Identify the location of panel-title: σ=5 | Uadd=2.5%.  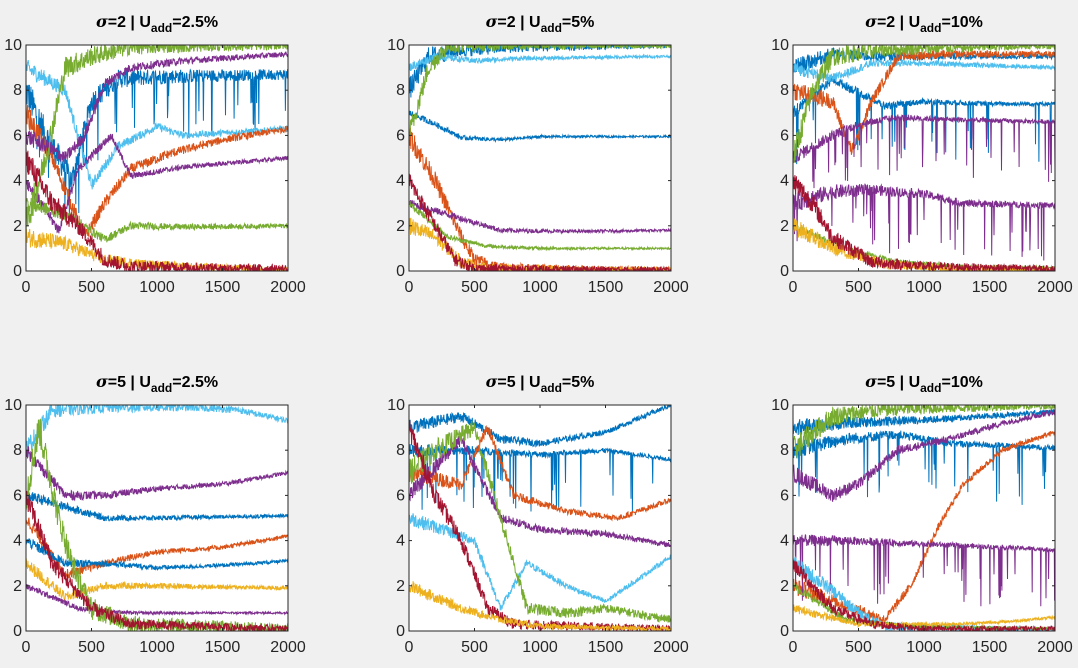
(157, 383).